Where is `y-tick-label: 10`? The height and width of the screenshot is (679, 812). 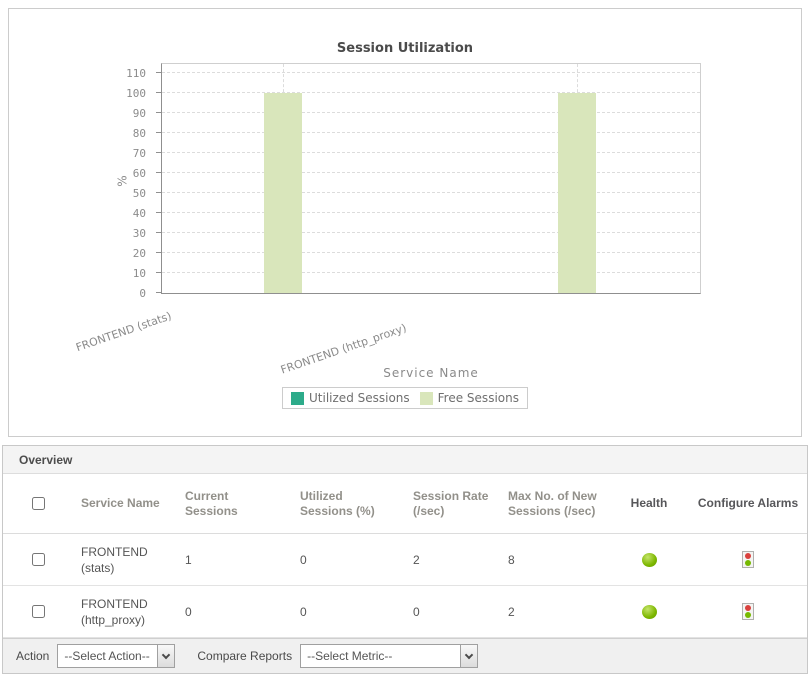
y-tick-label: 10 is located at coordinates (139, 273).